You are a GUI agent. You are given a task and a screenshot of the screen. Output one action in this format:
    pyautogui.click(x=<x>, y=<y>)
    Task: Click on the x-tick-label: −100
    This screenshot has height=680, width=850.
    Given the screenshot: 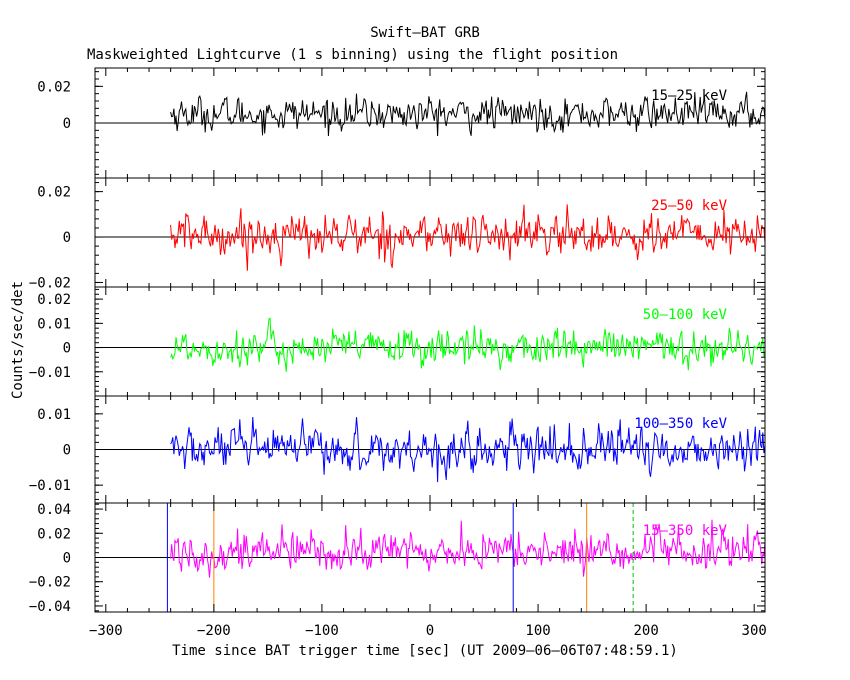 What is the action you would take?
    pyautogui.click(x=322, y=631)
    